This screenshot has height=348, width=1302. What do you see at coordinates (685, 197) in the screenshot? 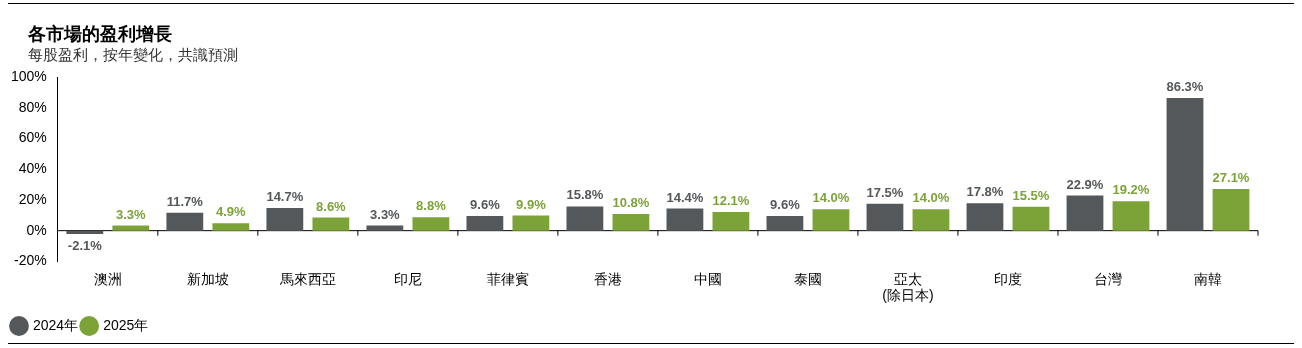
I see `data-label: 14.4%` at bounding box center [685, 197].